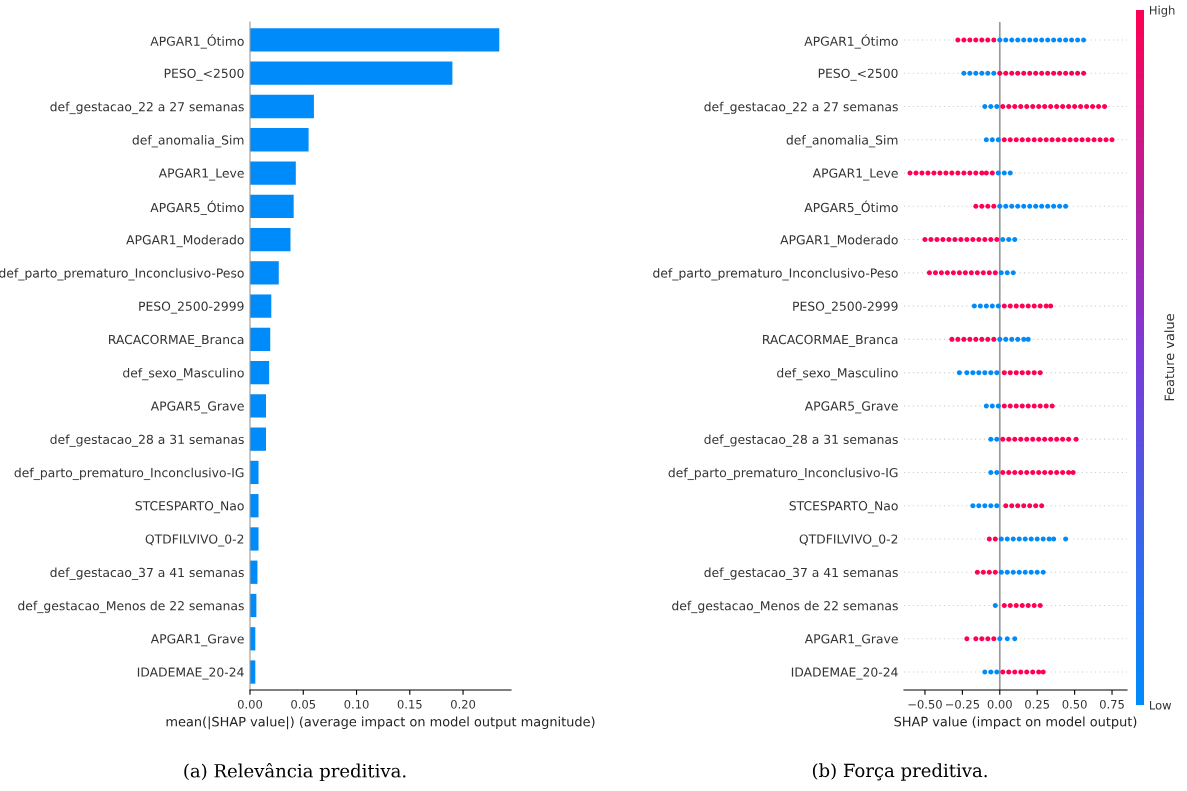 This screenshot has height=791, width=1187. I want to click on x-tick-label: −0.50, so click(925, 704).